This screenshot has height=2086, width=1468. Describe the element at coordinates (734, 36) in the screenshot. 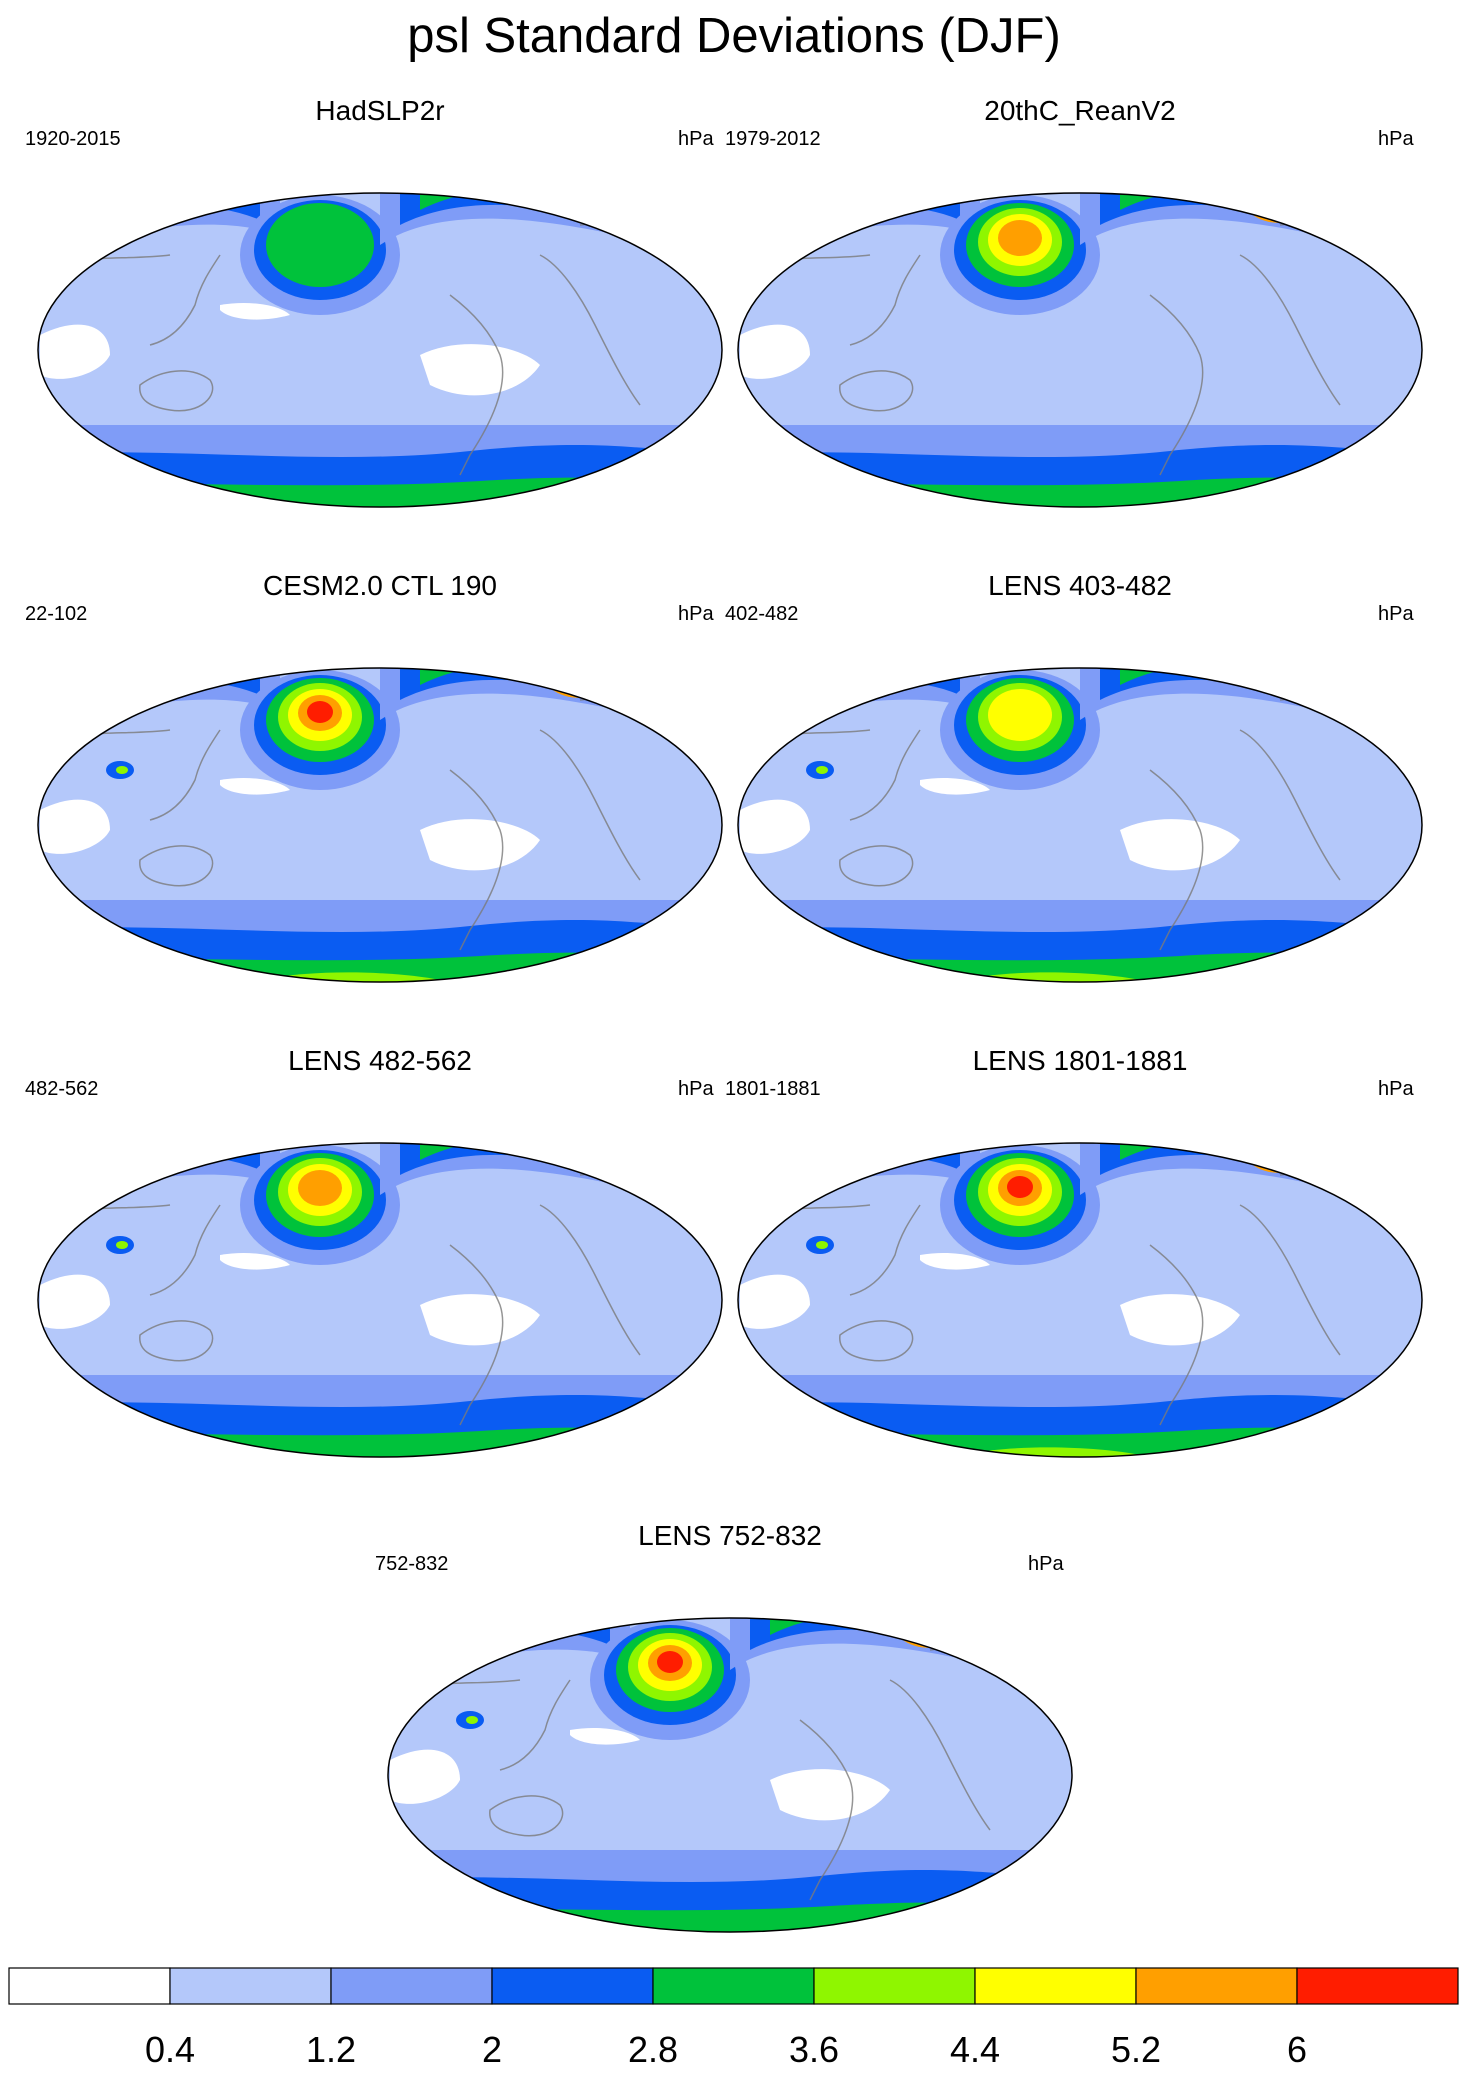

I see `figure-title: psl Standard Deviations (DJF)` at that location.